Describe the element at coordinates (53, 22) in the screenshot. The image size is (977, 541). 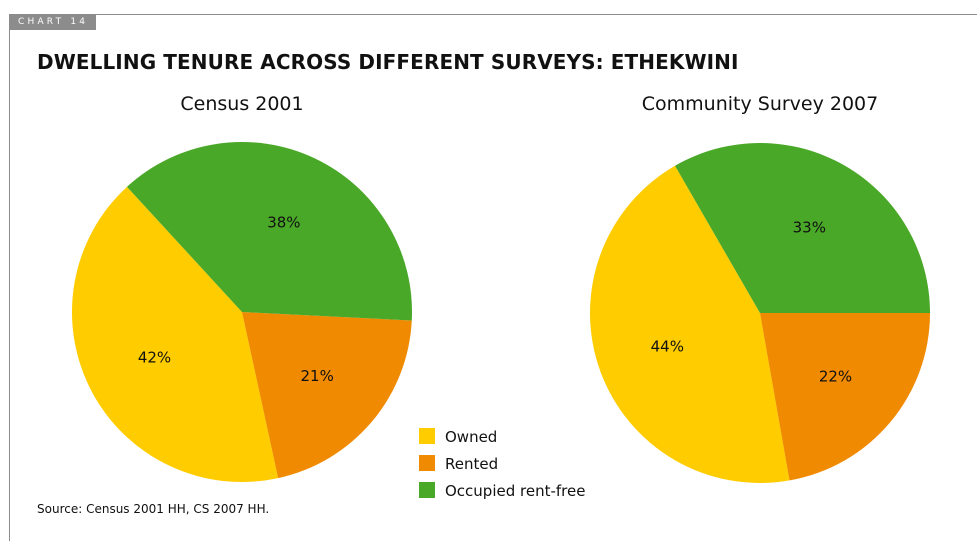
I see `chart-number-tab: CHART 14` at that location.